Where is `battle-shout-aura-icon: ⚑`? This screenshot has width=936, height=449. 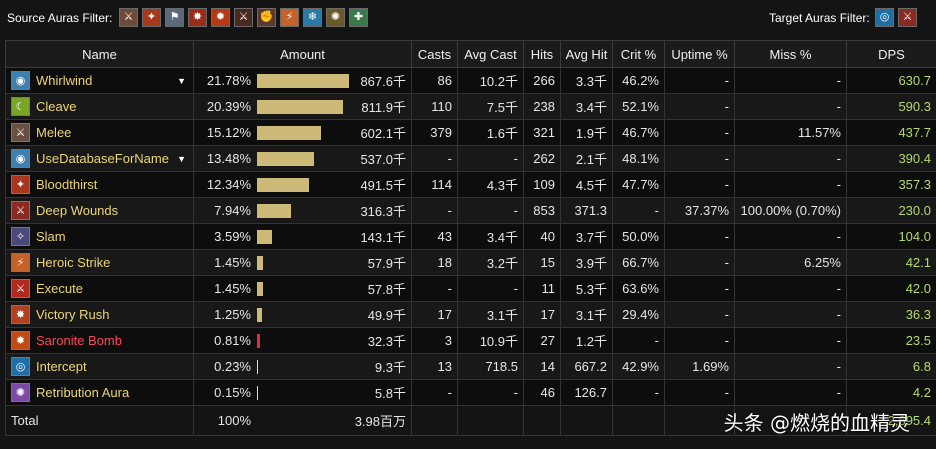
battle-shout-aura-icon: ⚑ is located at coordinates (174, 17).